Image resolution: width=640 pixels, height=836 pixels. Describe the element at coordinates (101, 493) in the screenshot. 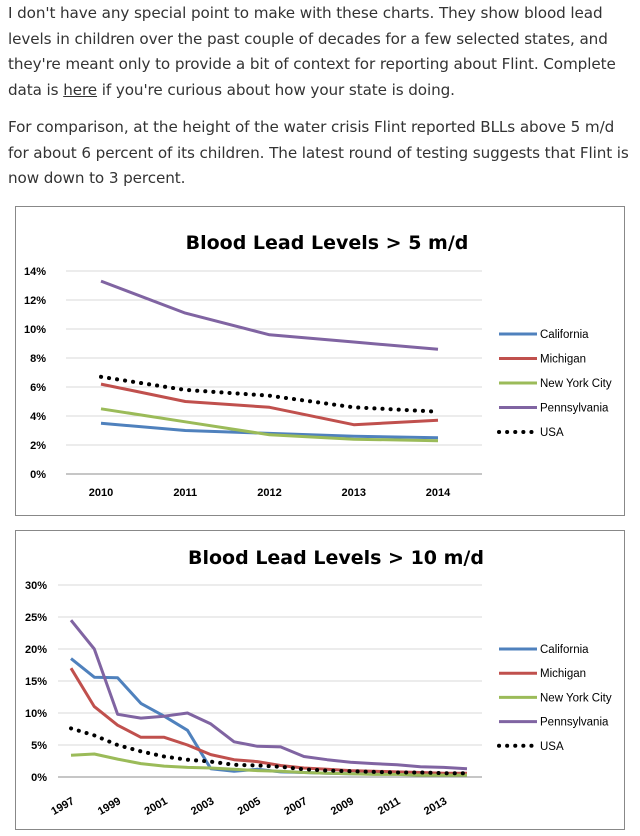

I see `x-tick-label: 2010` at that location.